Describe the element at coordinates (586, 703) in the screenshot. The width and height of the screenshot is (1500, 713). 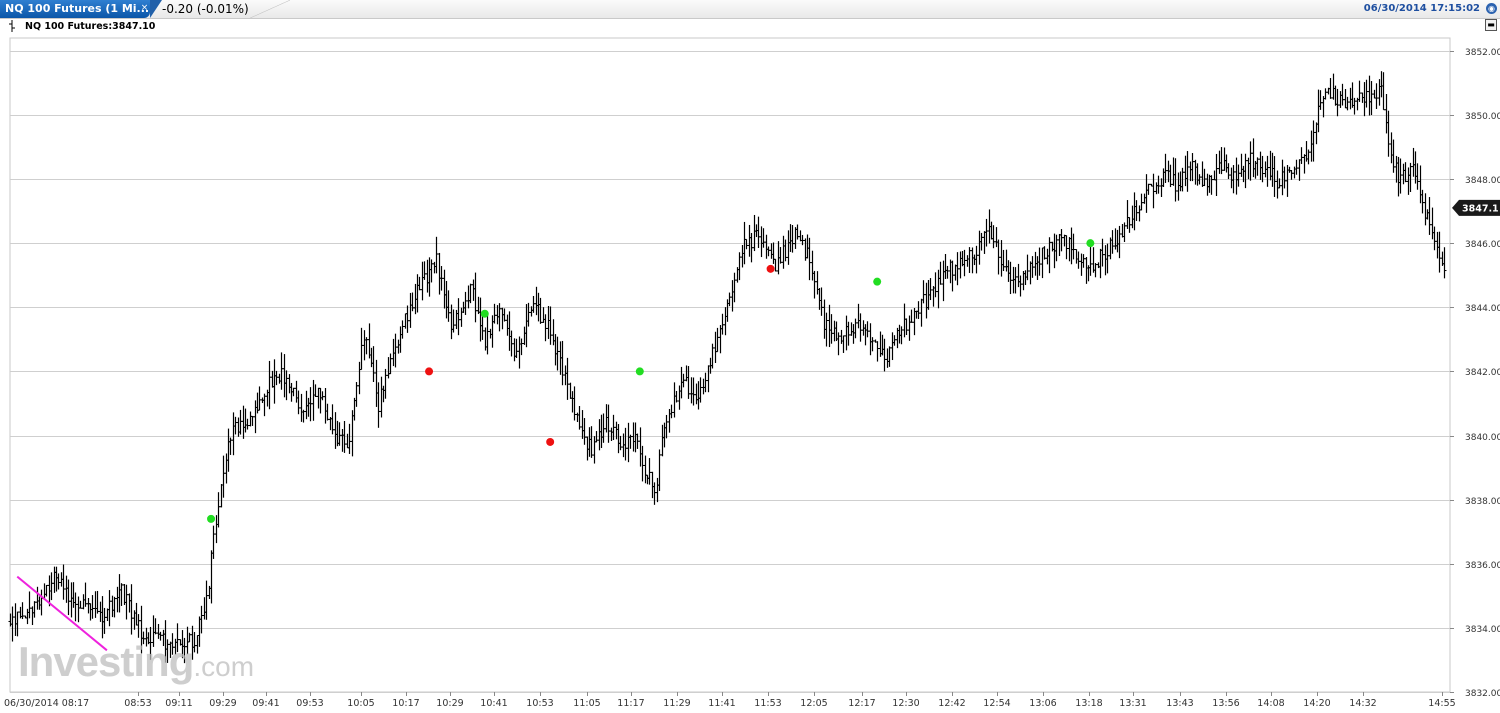
I see `x-tick-label: 11:05` at that location.